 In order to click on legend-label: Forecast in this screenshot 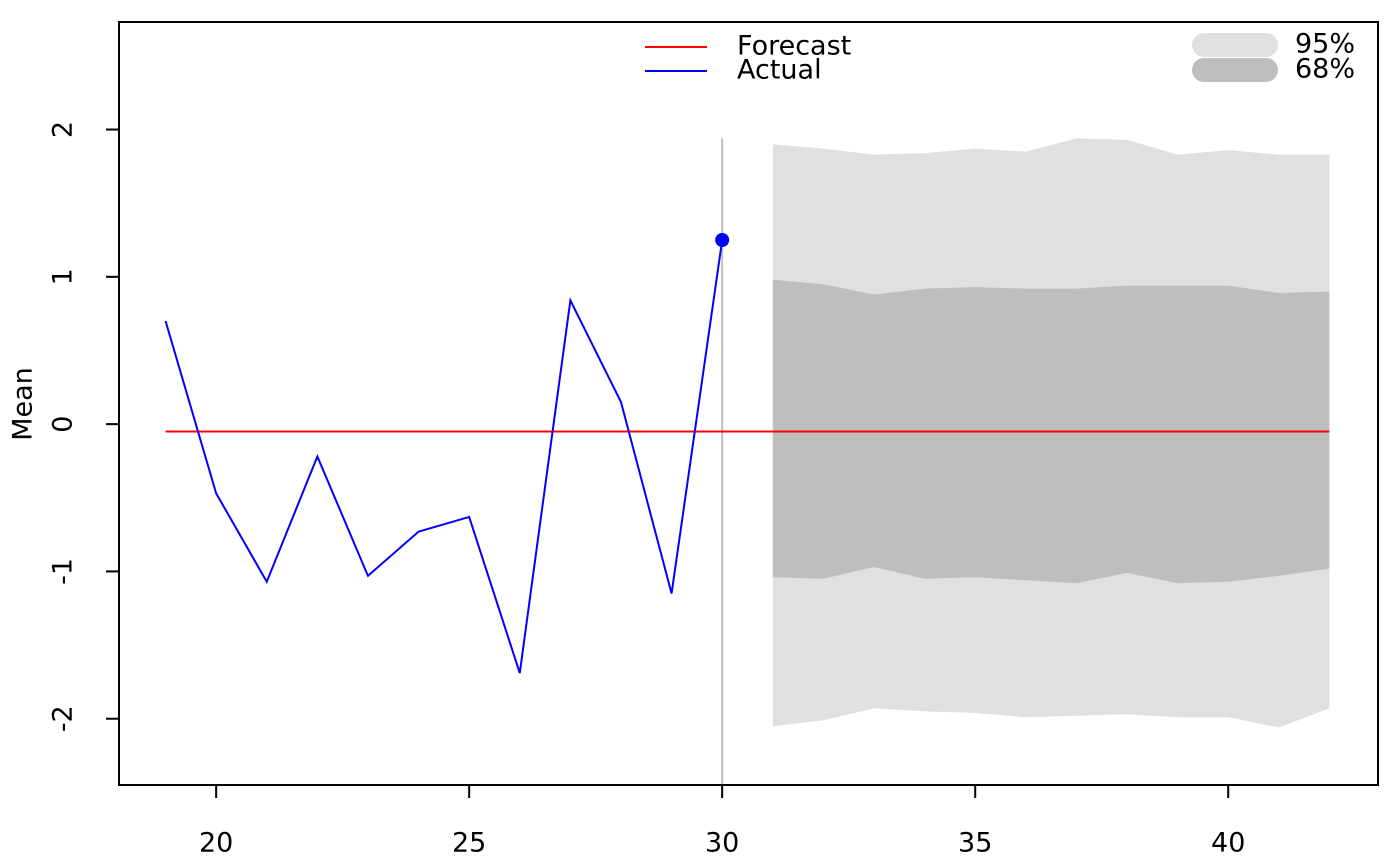, I will do `click(794, 46)`.